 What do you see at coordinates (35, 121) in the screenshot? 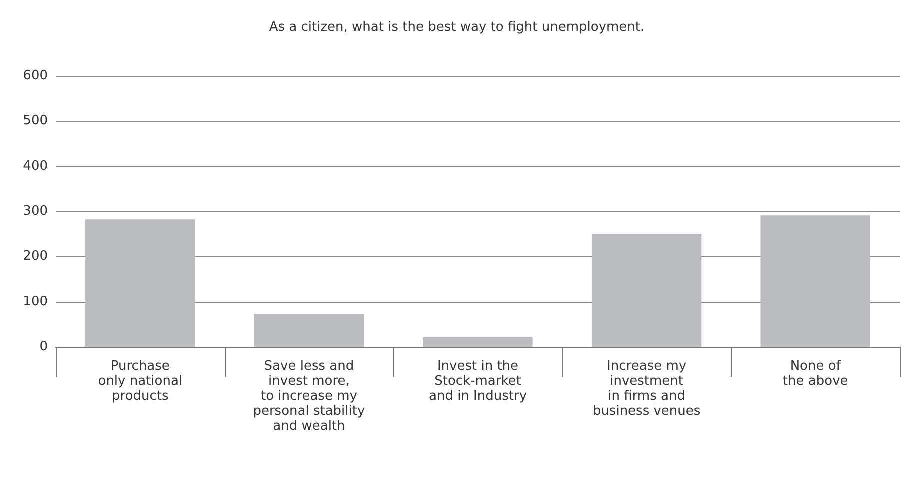
I see `y-tick-label: 500` at bounding box center [35, 121].